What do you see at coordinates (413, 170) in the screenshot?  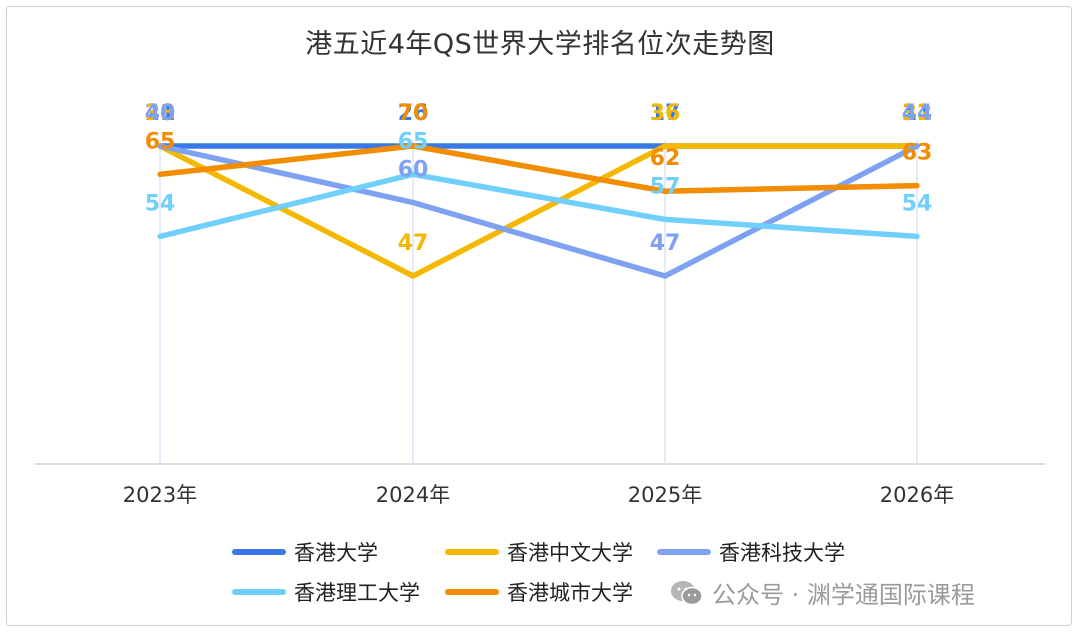 I see `data-label: 60` at bounding box center [413, 170].